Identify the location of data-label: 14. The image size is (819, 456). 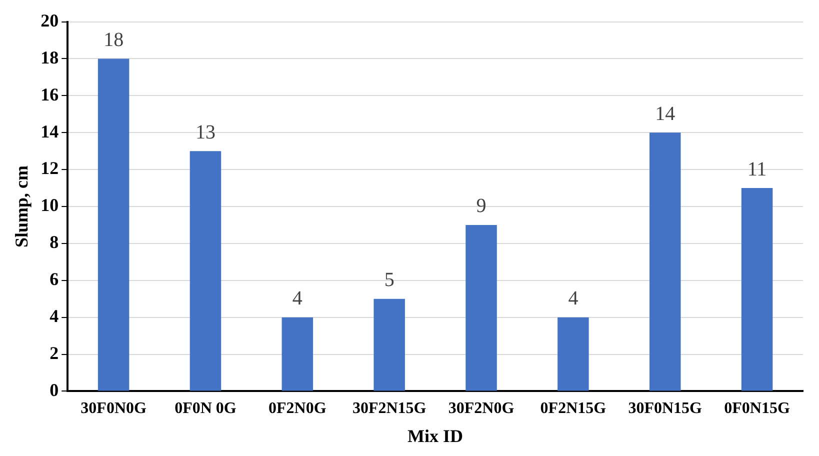
(665, 113).